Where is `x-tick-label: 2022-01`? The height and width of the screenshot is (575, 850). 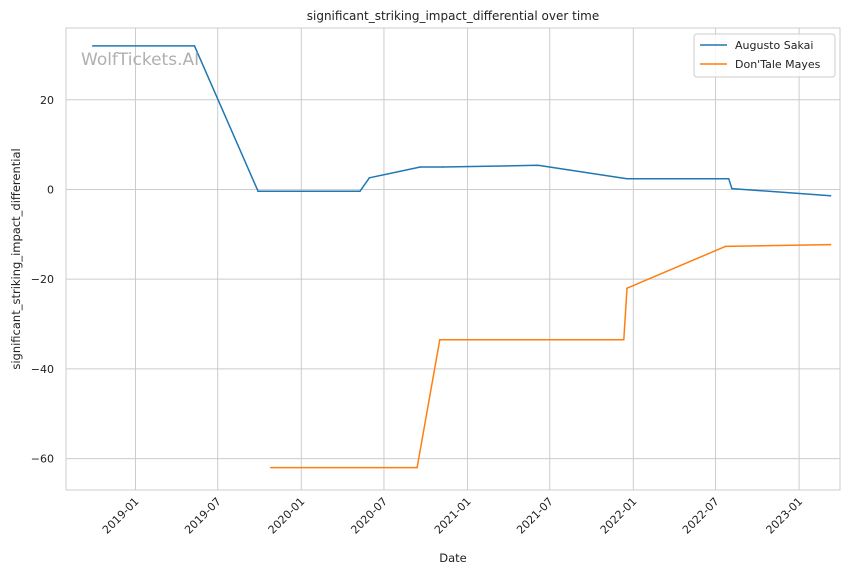
x-tick-label: 2022-01 is located at coordinates (619, 516).